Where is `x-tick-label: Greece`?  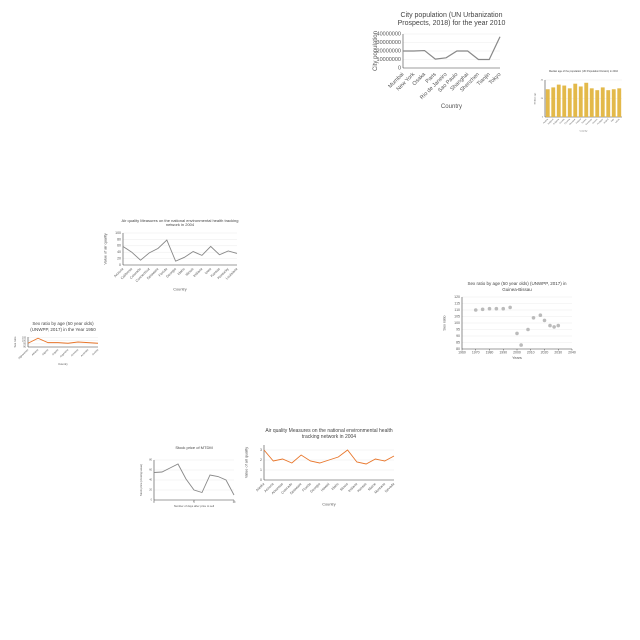 x-tick-label: Greece is located at coordinates (595, 121).